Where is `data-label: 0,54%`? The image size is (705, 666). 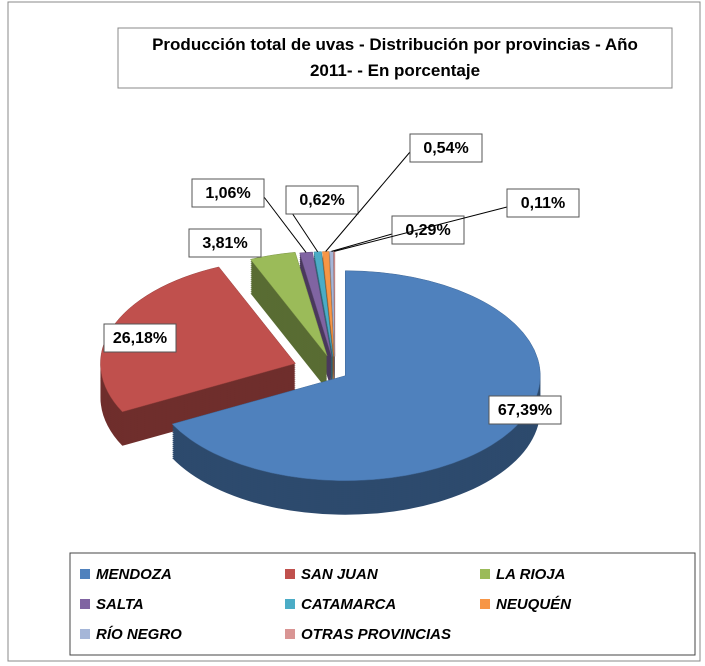 data-label: 0,54% is located at coordinates (445, 148).